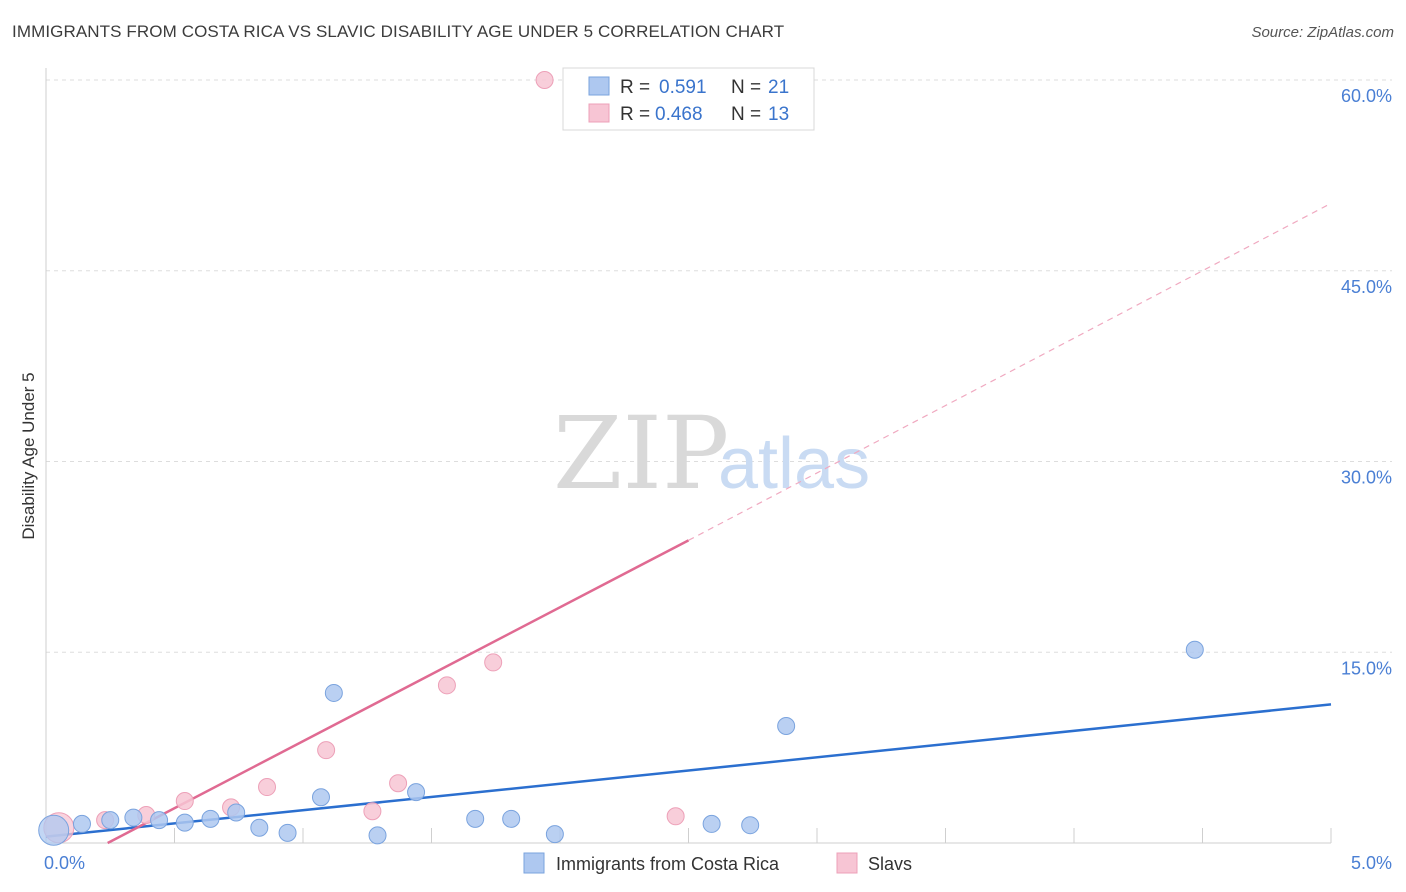  What do you see at coordinates (1366, 287) in the screenshot?
I see `y-tick-label: 45.0%` at bounding box center [1366, 287].